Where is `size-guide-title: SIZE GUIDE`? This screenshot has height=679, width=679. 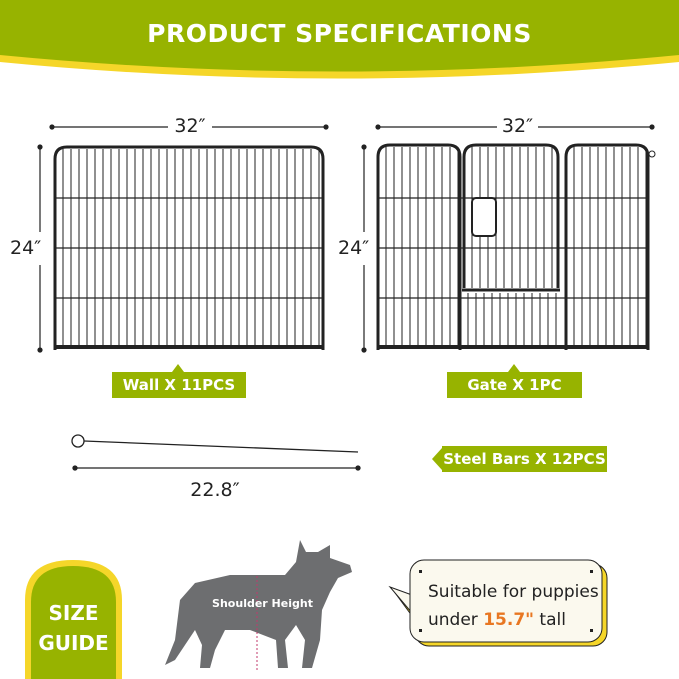 size-guide-title: SIZE GUIDE is located at coordinates (73, 628).